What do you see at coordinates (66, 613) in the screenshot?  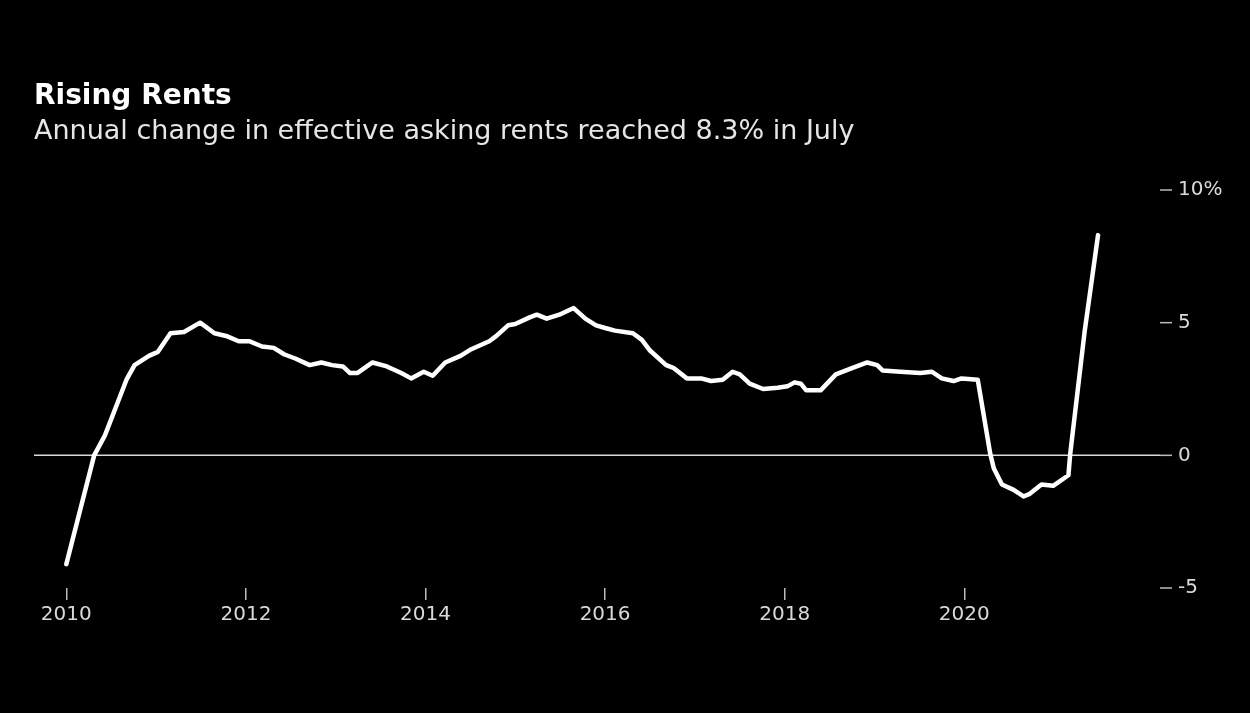 I see `x-tick-label: 2010` at bounding box center [66, 613].